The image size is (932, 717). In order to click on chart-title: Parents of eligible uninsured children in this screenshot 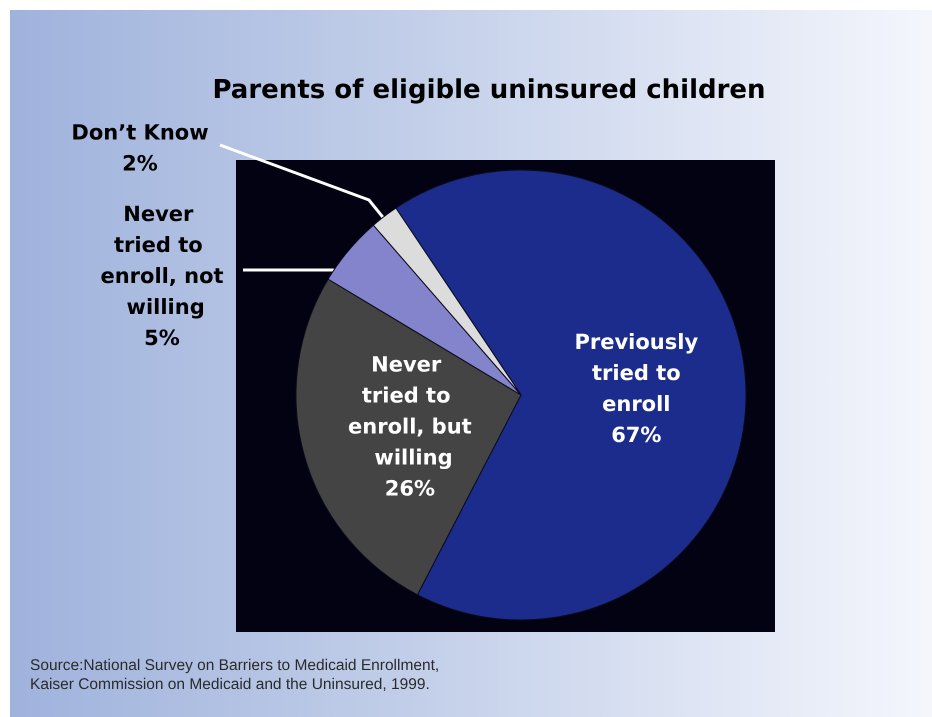, I will do `click(489, 90)`.